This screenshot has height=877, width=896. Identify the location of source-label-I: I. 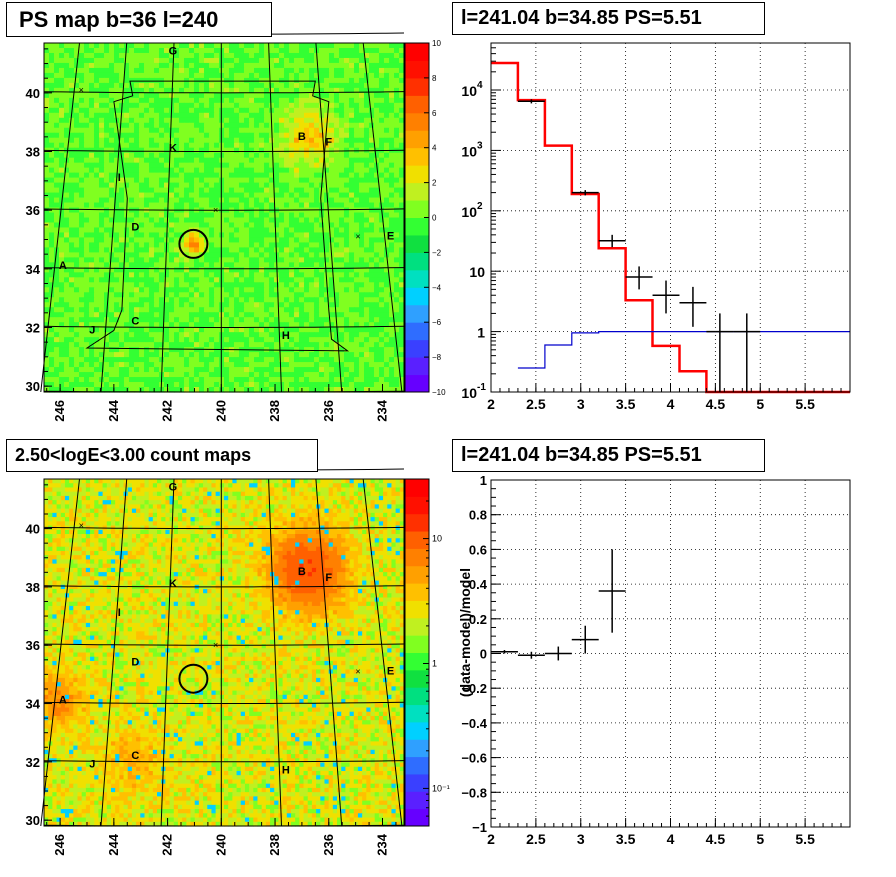
(119, 178).